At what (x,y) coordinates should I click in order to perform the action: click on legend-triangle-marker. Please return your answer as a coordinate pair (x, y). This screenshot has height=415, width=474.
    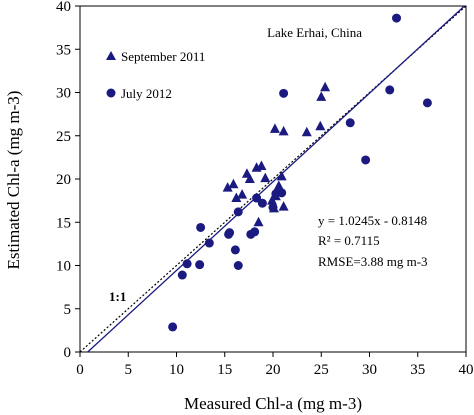
    Looking at the image, I should click on (111, 55).